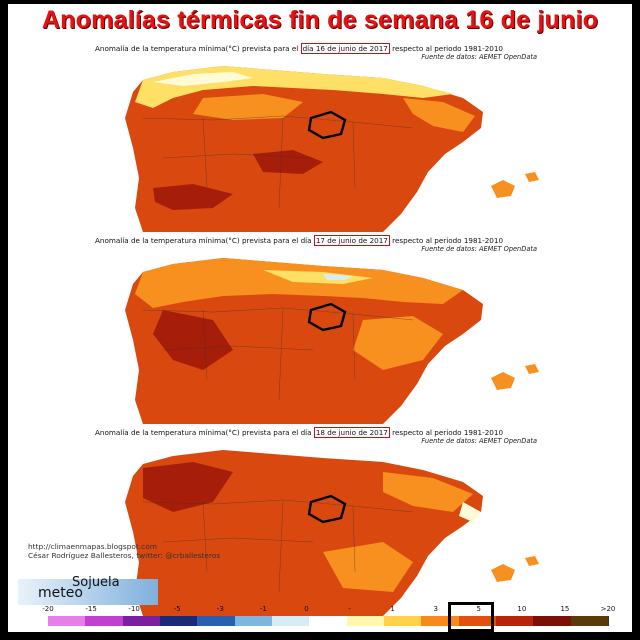 This screenshot has width=640, height=640. I want to click on legend-highlight-box, so click(471, 617).